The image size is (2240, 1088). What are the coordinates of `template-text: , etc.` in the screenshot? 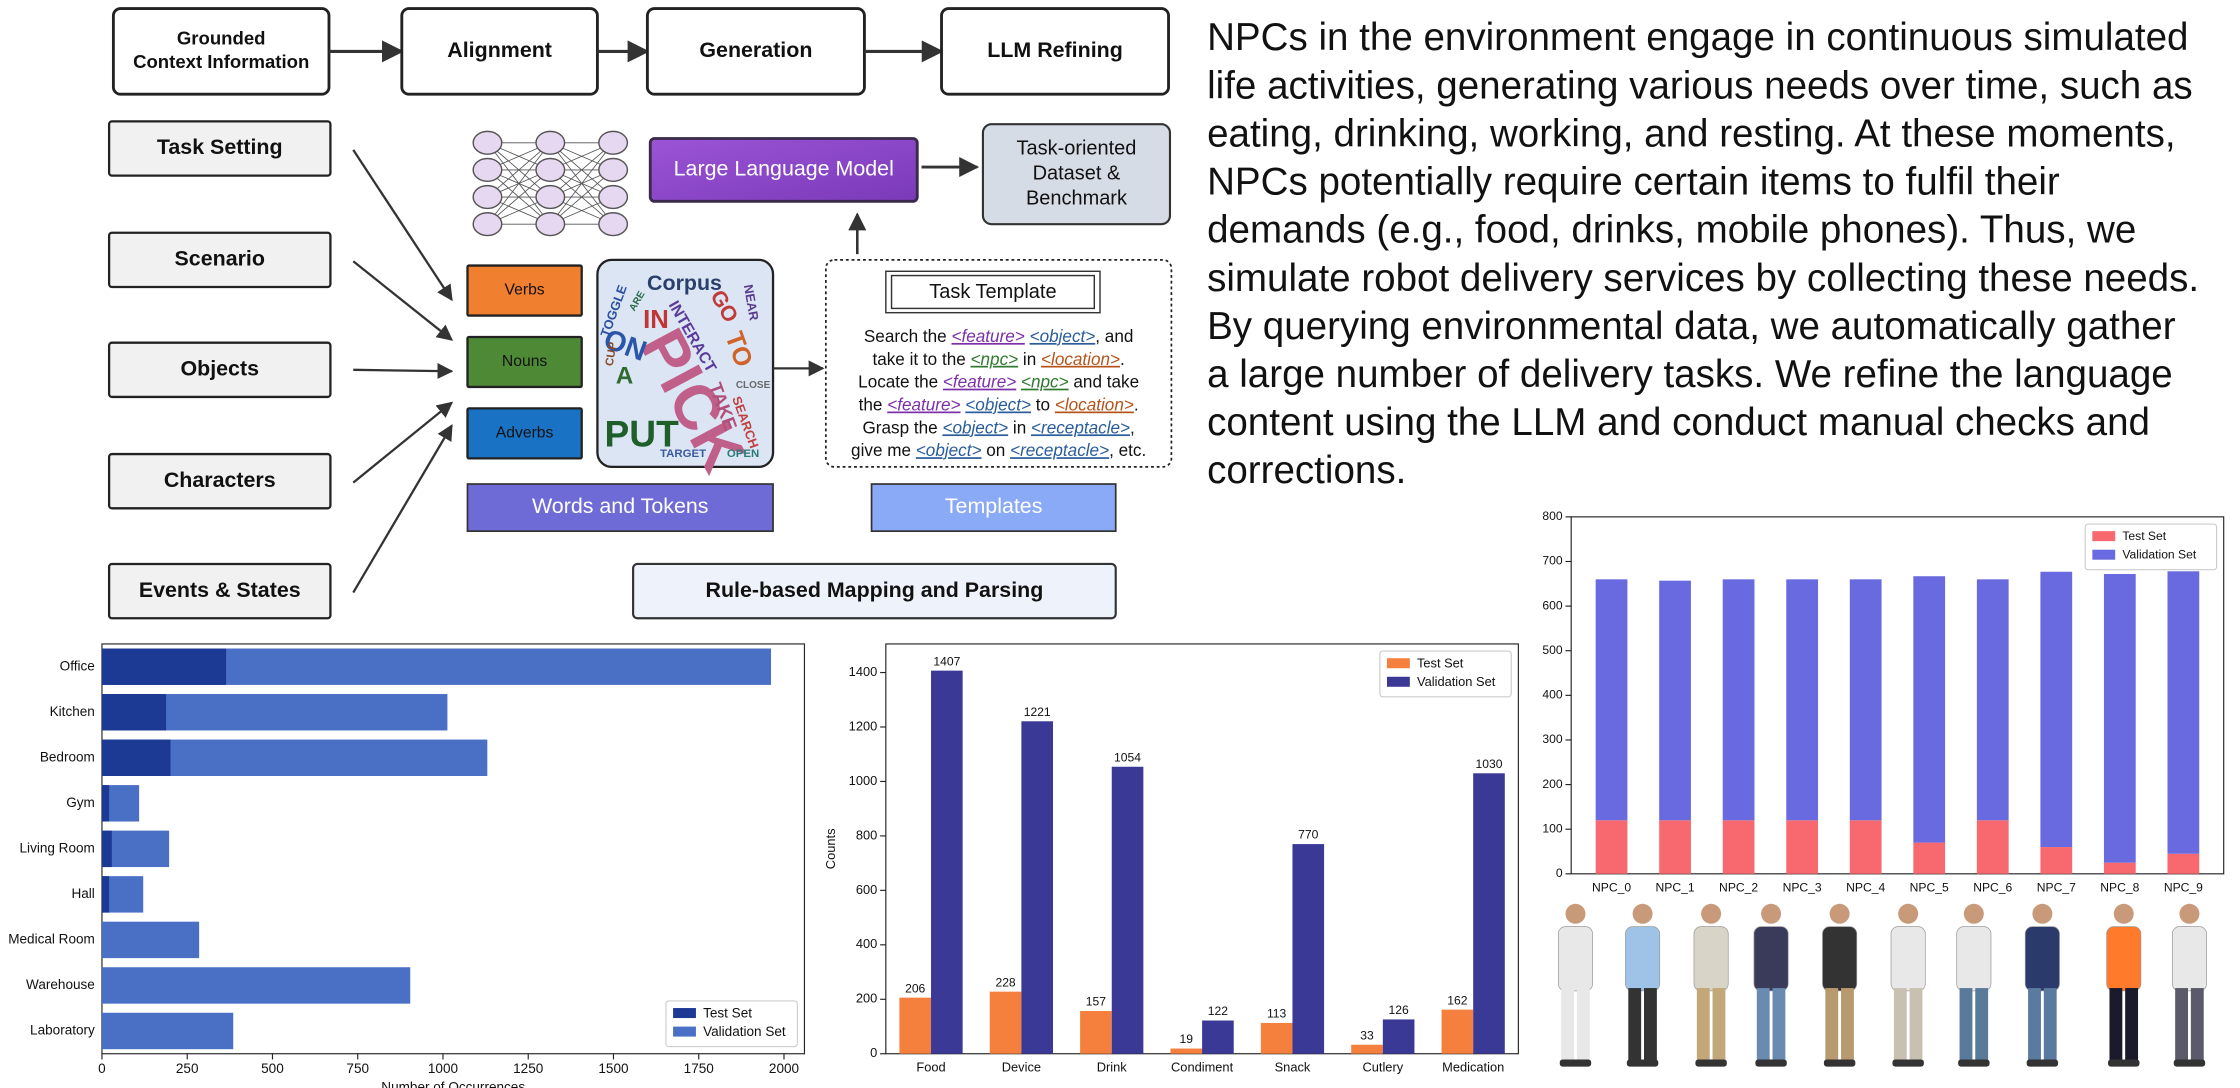 It's located at (1127, 450).